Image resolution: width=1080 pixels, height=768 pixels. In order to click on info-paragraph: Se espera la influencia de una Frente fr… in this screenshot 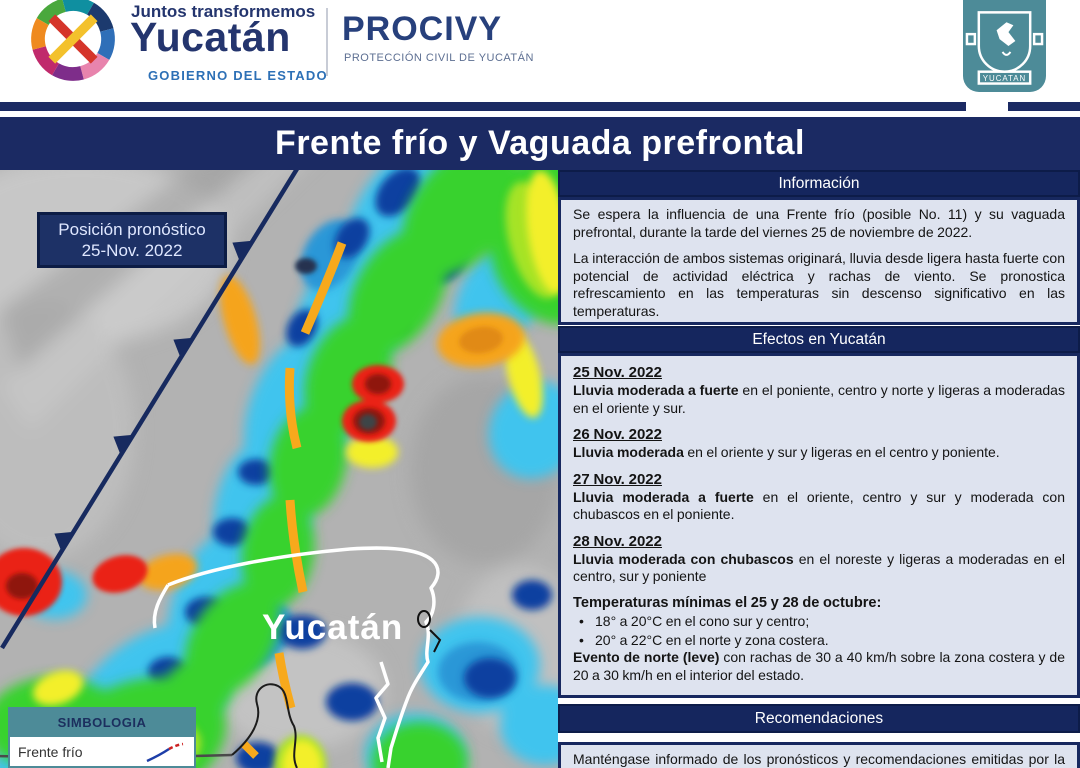, I will do `click(819, 223)`.